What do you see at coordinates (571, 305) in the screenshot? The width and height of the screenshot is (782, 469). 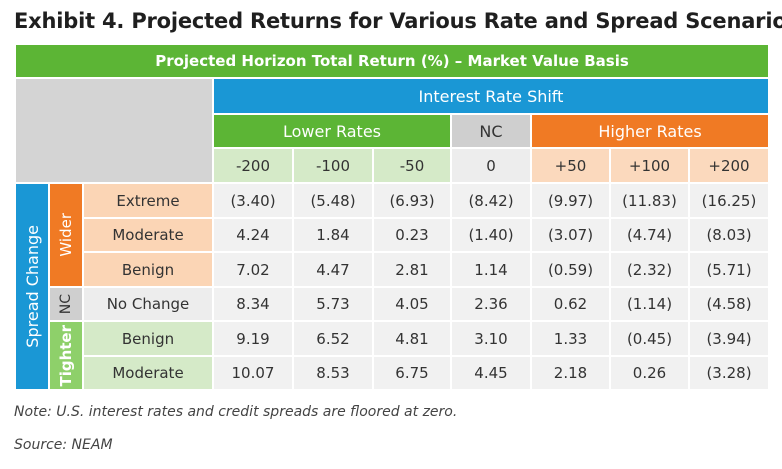 I see `return-value-cell: 0.62` at bounding box center [571, 305].